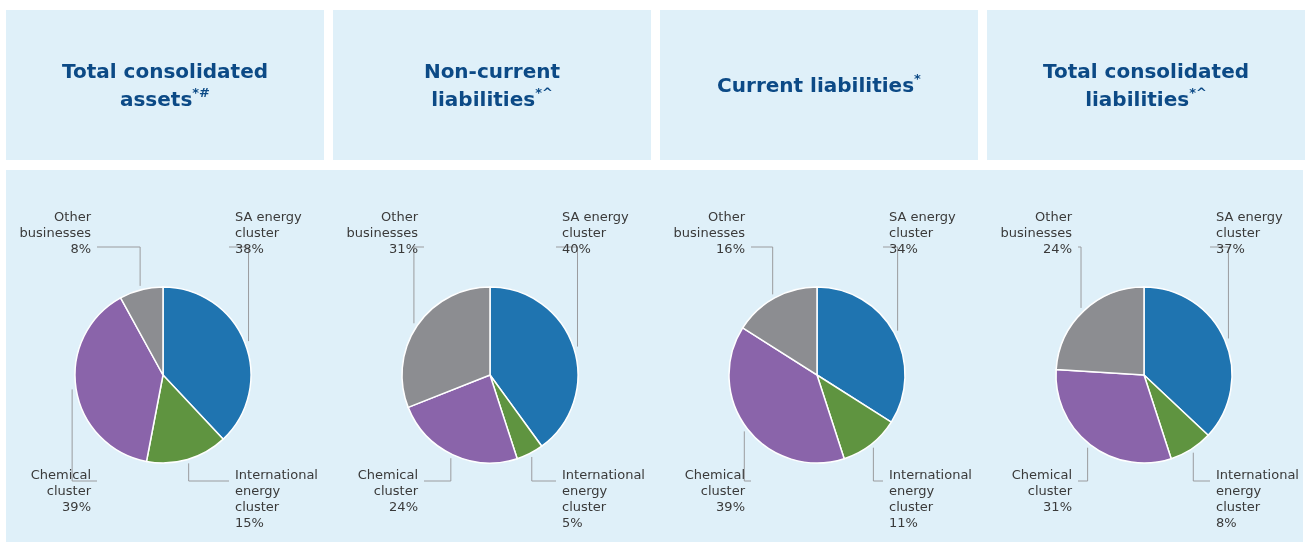  What do you see at coordinates (165, 84) in the screenshot?
I see `chart-title: Total consolidated assets$^{*#}$` at bounding box center [165, 84].